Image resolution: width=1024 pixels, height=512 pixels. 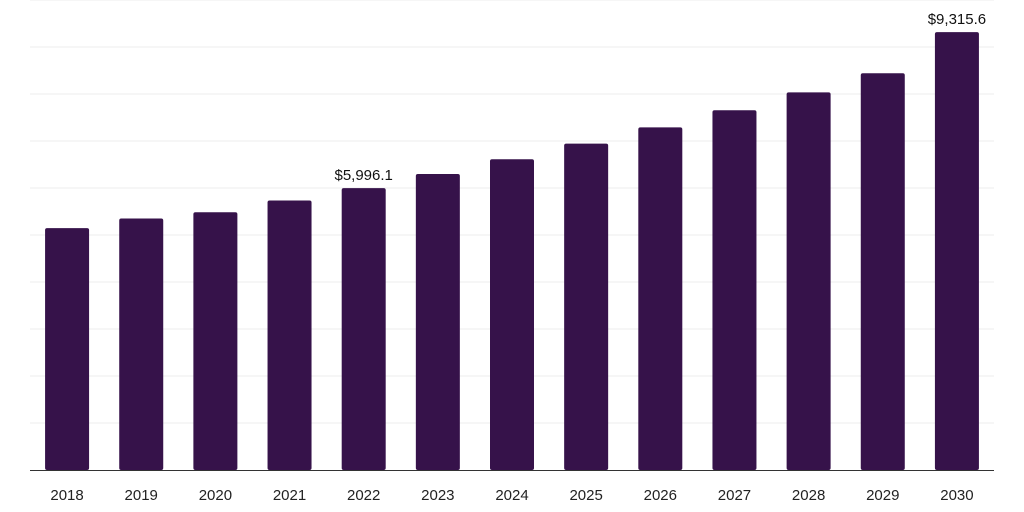 What do you see at coordinates (660, 299) in the screenshot?
I see `bar-2026` at bounding box center [660, 299].